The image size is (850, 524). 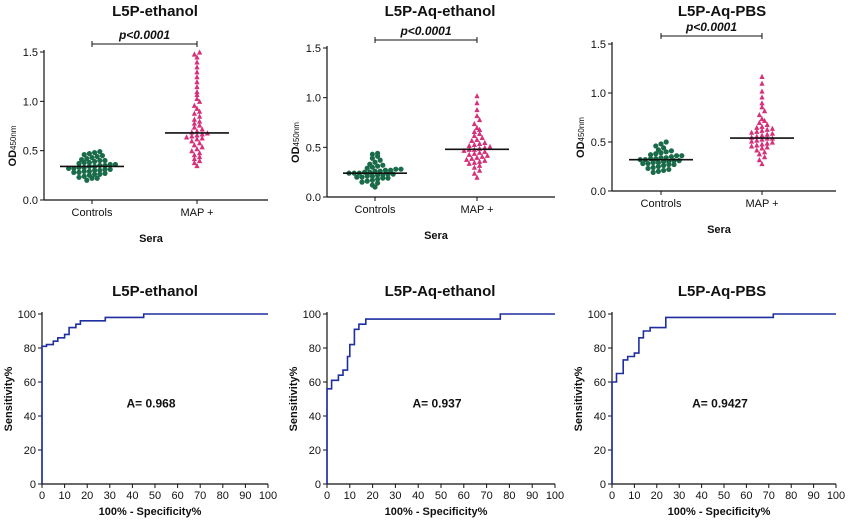 What do you see at coordinates (464, 496) in the screenshot?
I see `x-tick-label: 60` at bounding box center [464, 496].